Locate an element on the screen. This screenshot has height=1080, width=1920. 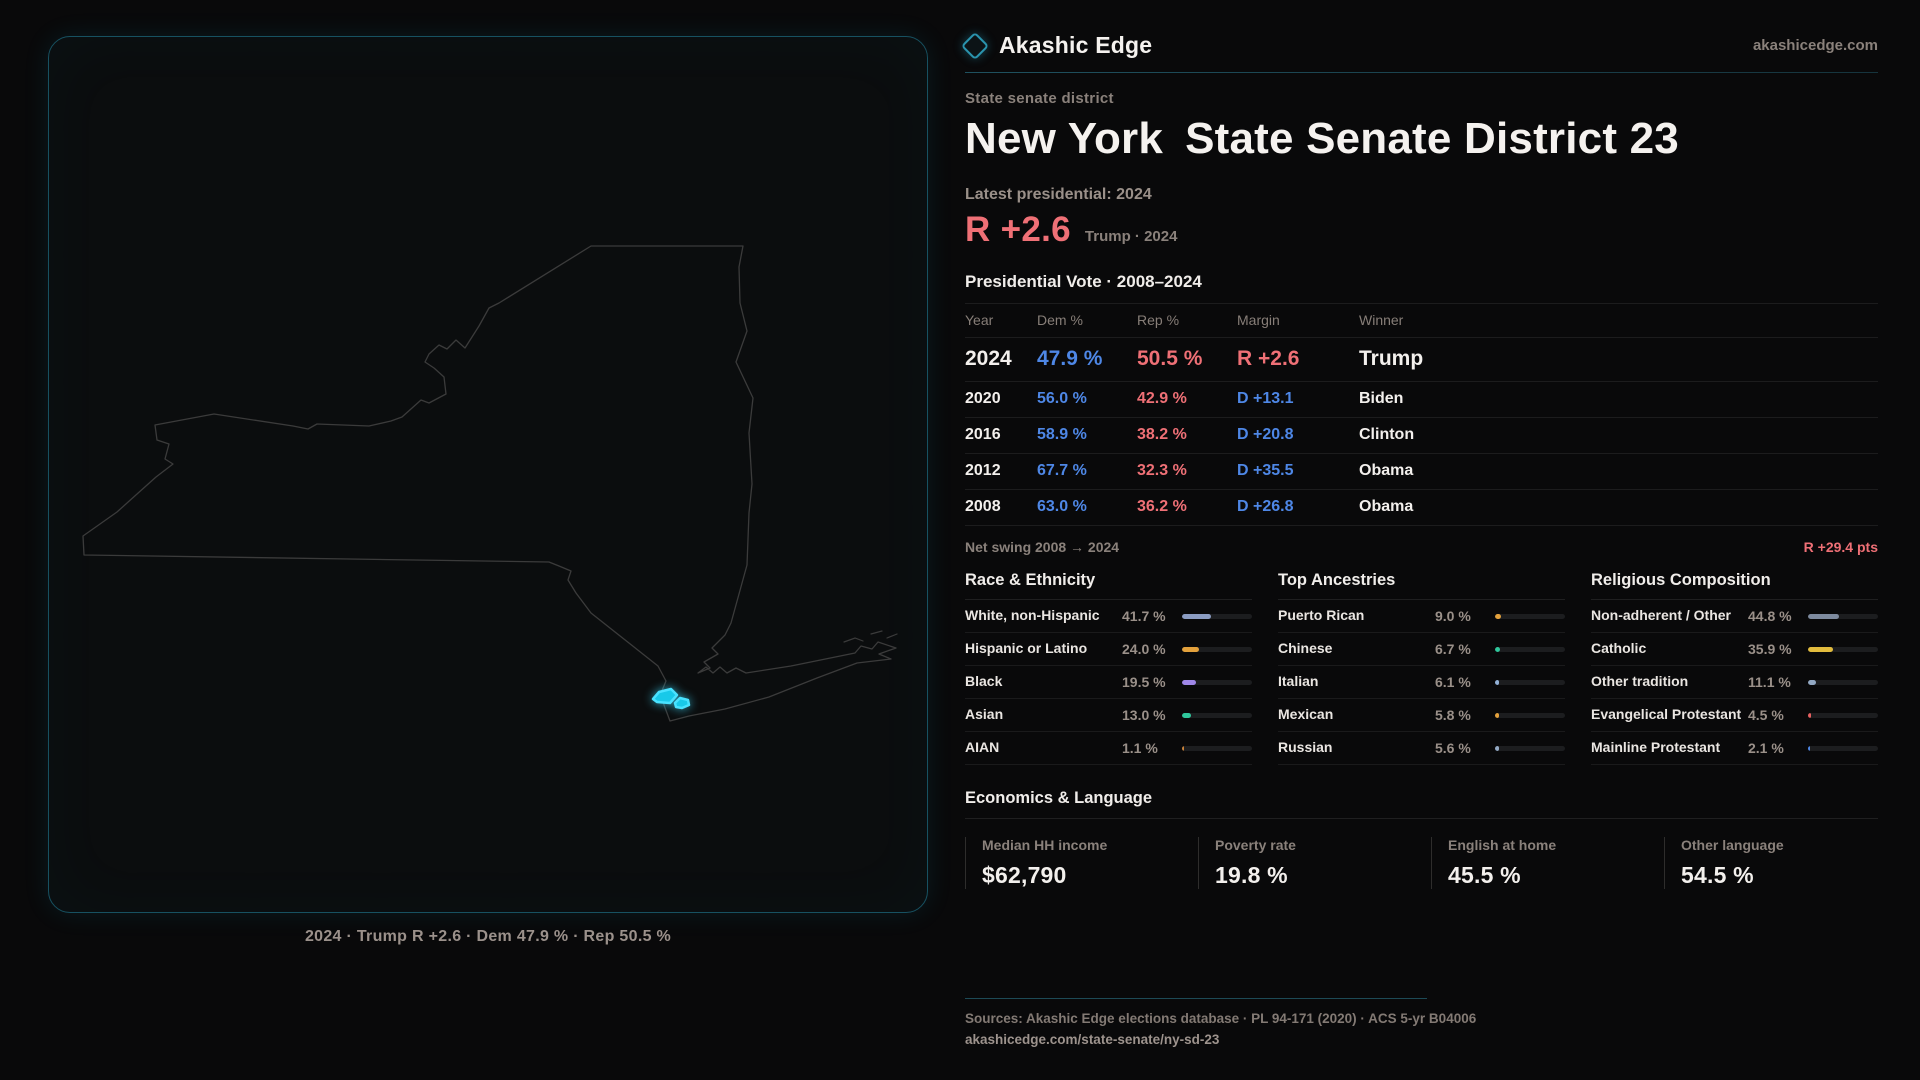
demo-label: Chinese is located at coordinates (1305, 648).